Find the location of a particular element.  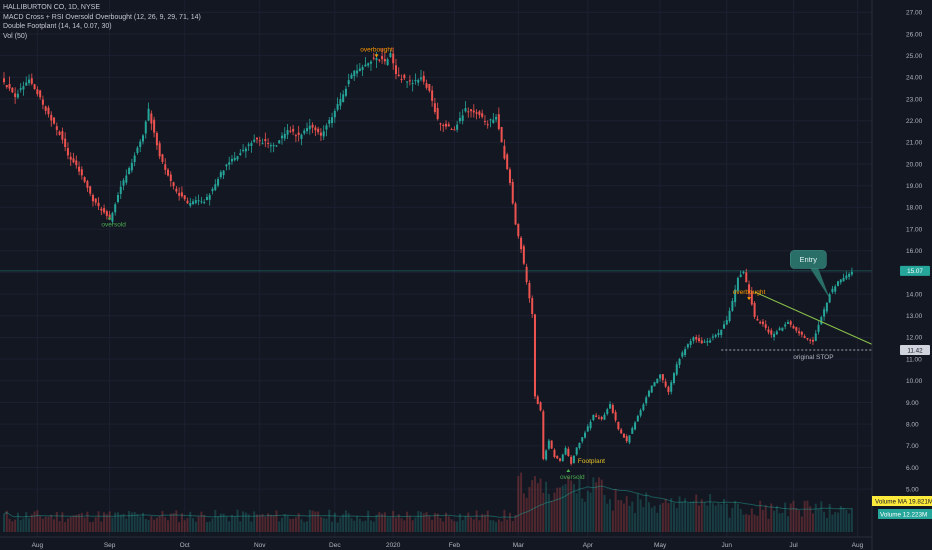

entry-bubble is located at coordinates (808, 259).